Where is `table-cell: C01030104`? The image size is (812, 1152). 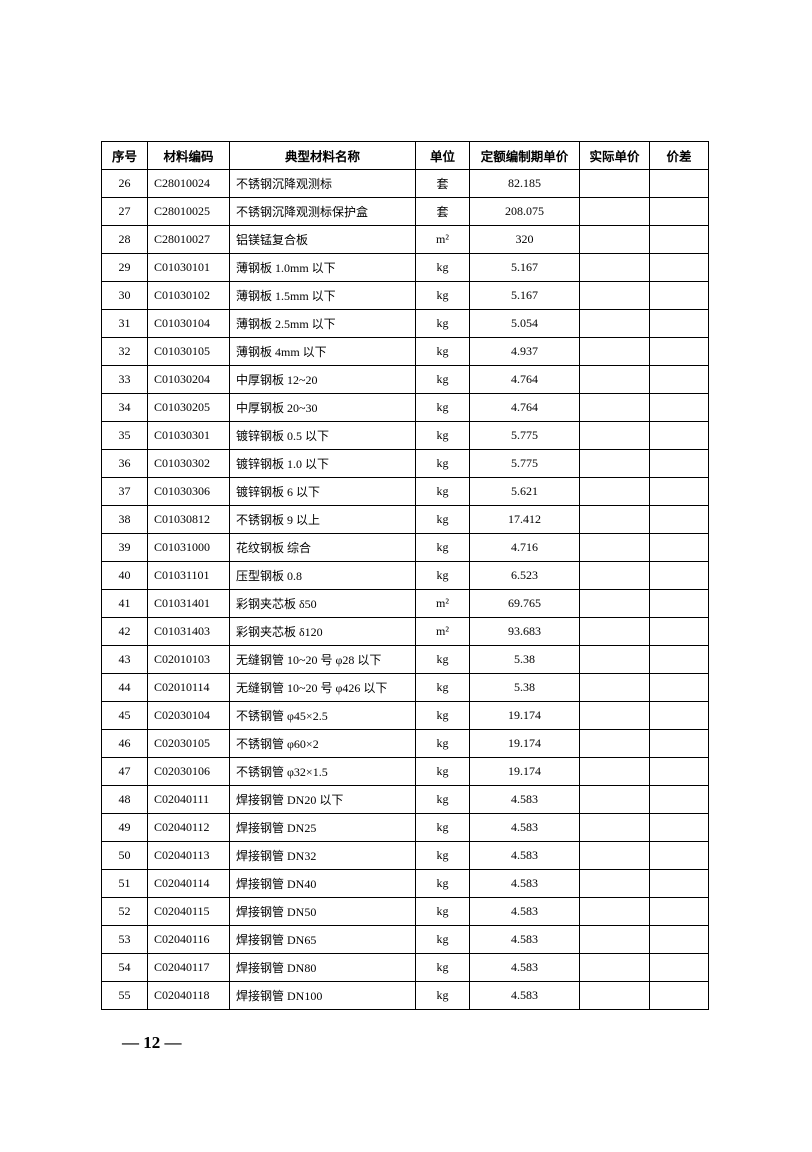 table-cell: C01030104 is located at coordinates (188, 323).